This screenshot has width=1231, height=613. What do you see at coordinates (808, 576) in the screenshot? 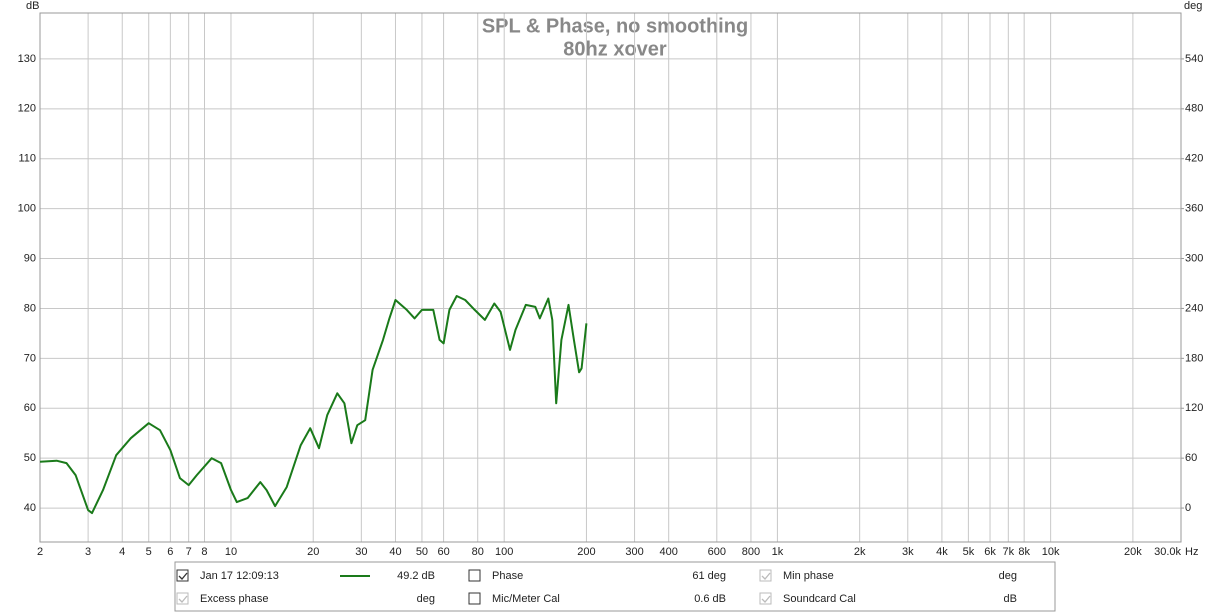
I see `legend-label: Min phase` at bounding box center [808, 576].